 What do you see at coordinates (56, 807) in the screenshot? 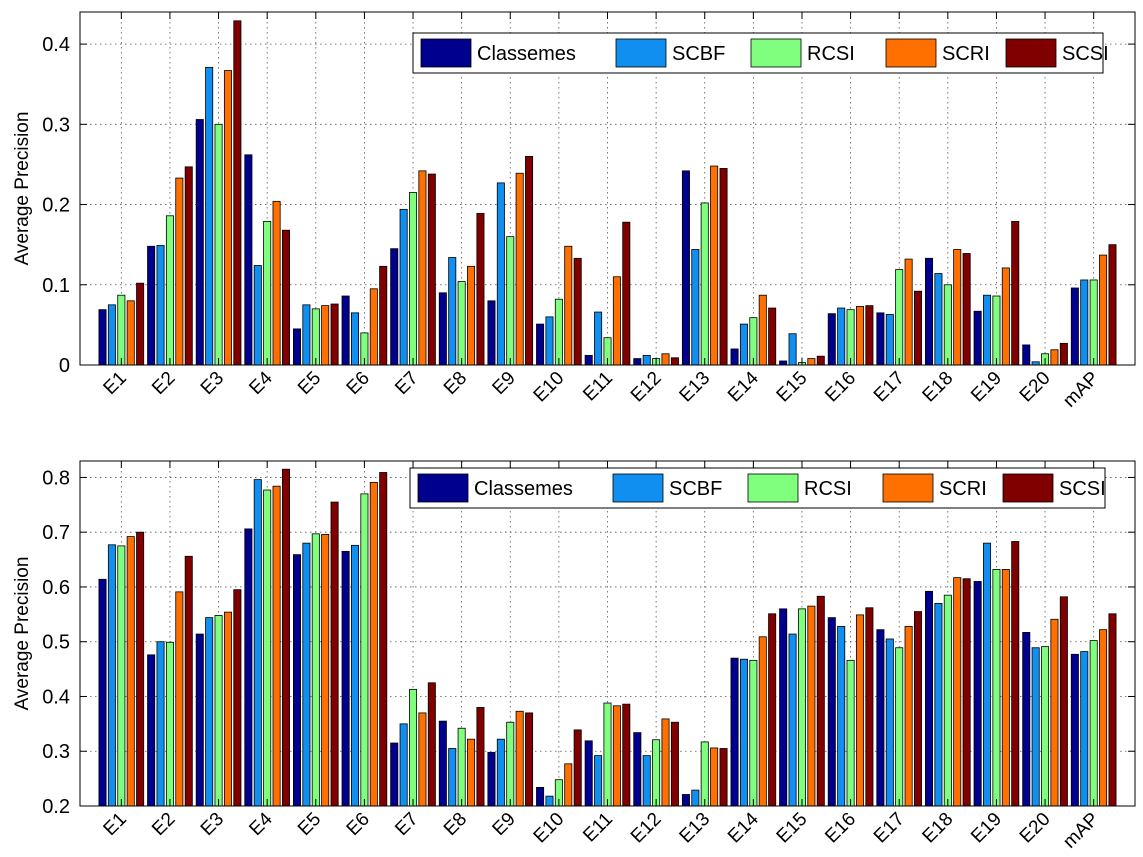
I see `y-tick-label: 0.2` at bounding box center [56, 807].